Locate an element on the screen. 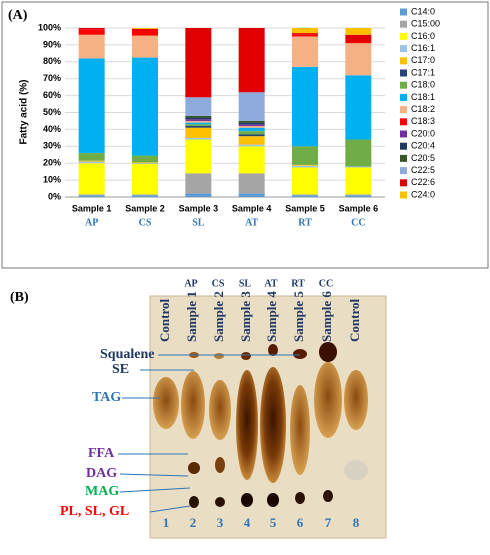  lane-code: RT is located at coordinates (298, 283).